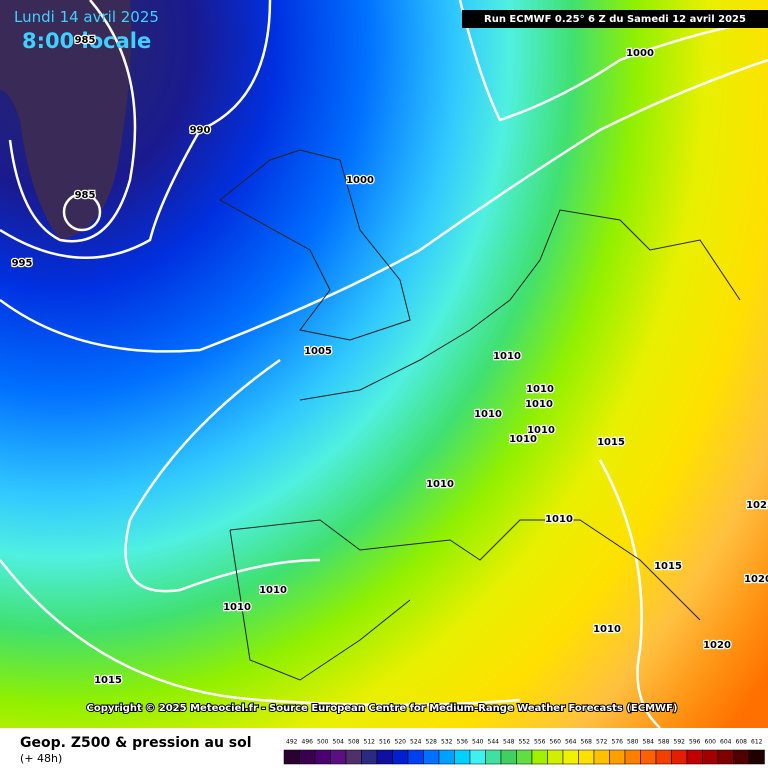 This screenshot has width=768, height=768. Describe the element at coordinates (540, 742) in the screenshot. I see `legend-label: 556` at that location.